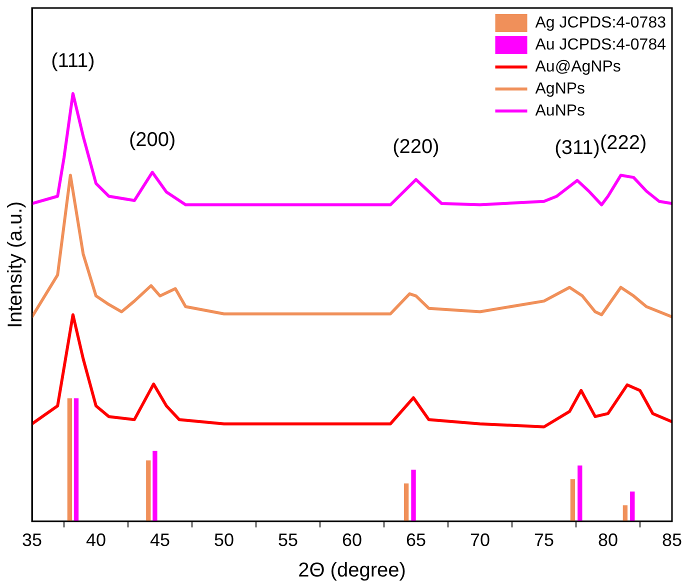 Image resolution: width=685 pixels, height=587 pixels. I want to click on x-tick-label: 40, so click(96, 540).